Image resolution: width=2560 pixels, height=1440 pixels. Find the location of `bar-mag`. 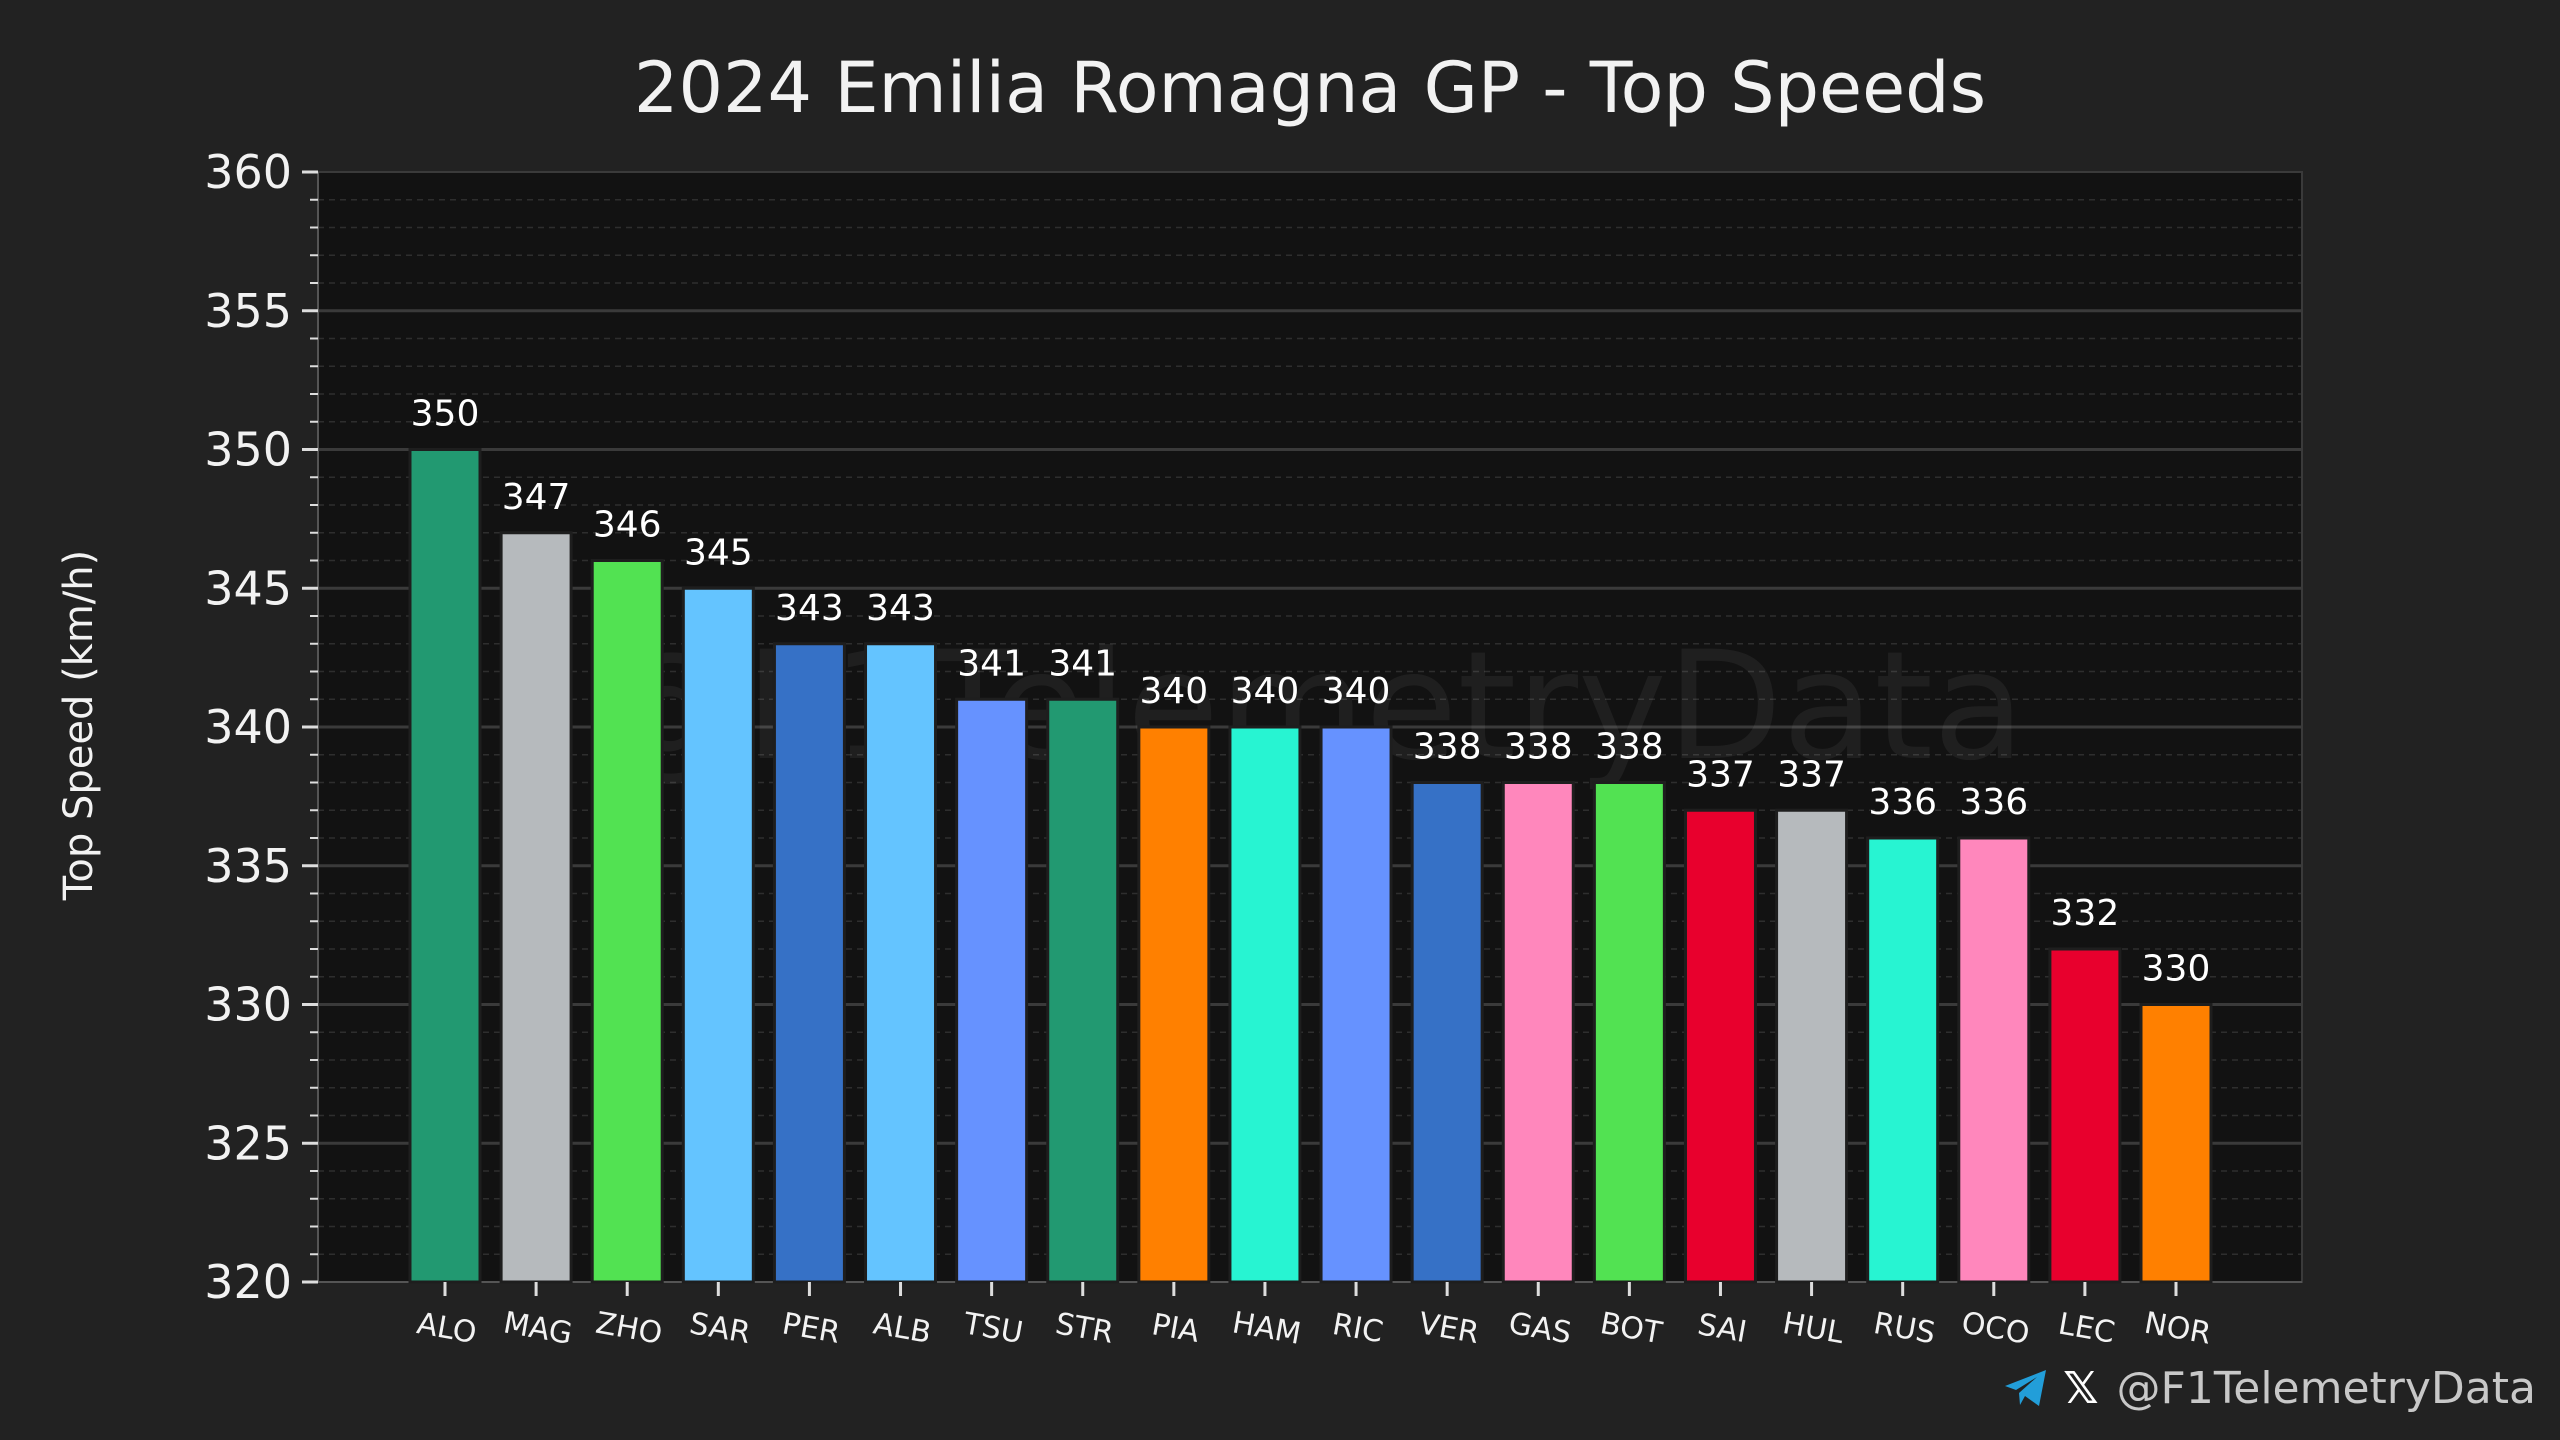

bar-mag is located at coordinates (536, 907).